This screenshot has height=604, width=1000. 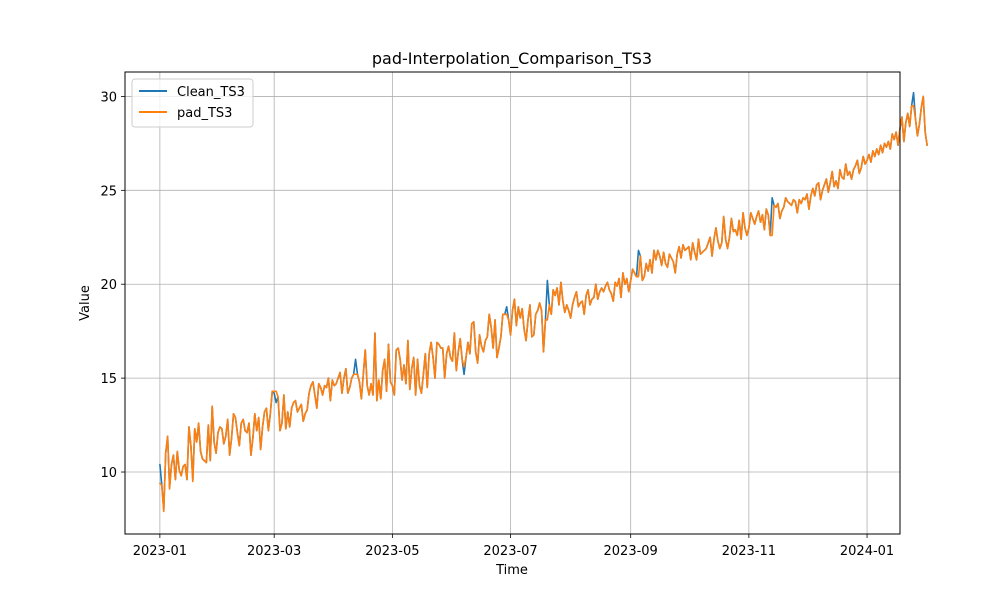 I want to click on y-axis-label: Value, so click(x=85, y=303).